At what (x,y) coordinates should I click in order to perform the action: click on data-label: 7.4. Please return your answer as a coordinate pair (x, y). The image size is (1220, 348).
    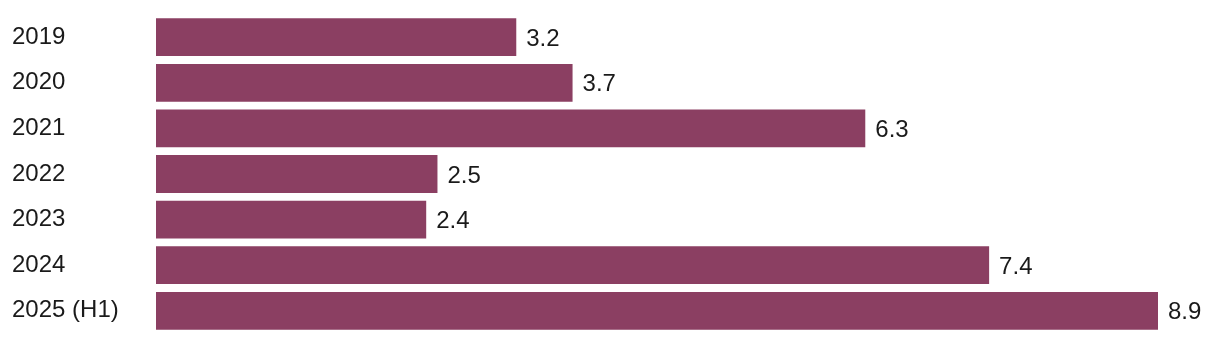
    Looking at the image, I should click on (1016, 265).